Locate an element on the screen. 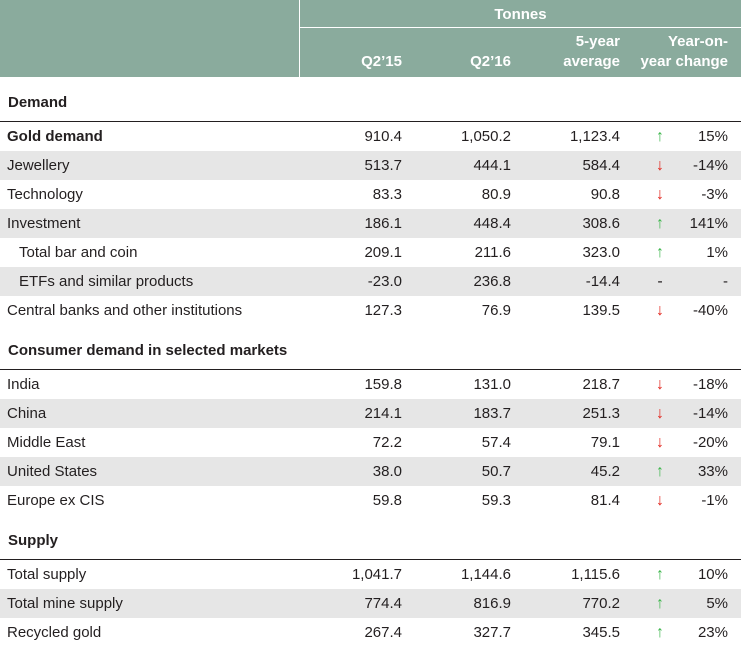  col-heading-q2-15: Q2’15 is located at coordinates (381, 61).